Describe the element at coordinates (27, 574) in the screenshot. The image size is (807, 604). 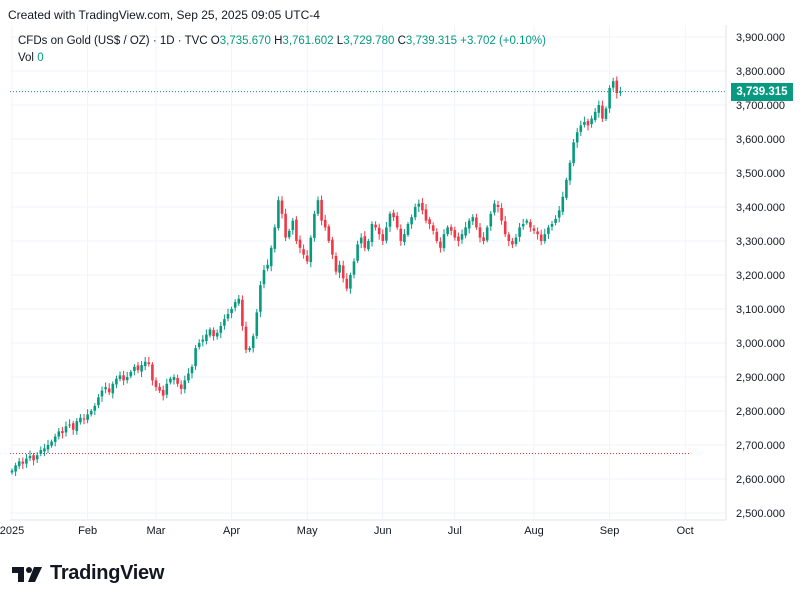
I see `tradingview-logo-icon` at that location.